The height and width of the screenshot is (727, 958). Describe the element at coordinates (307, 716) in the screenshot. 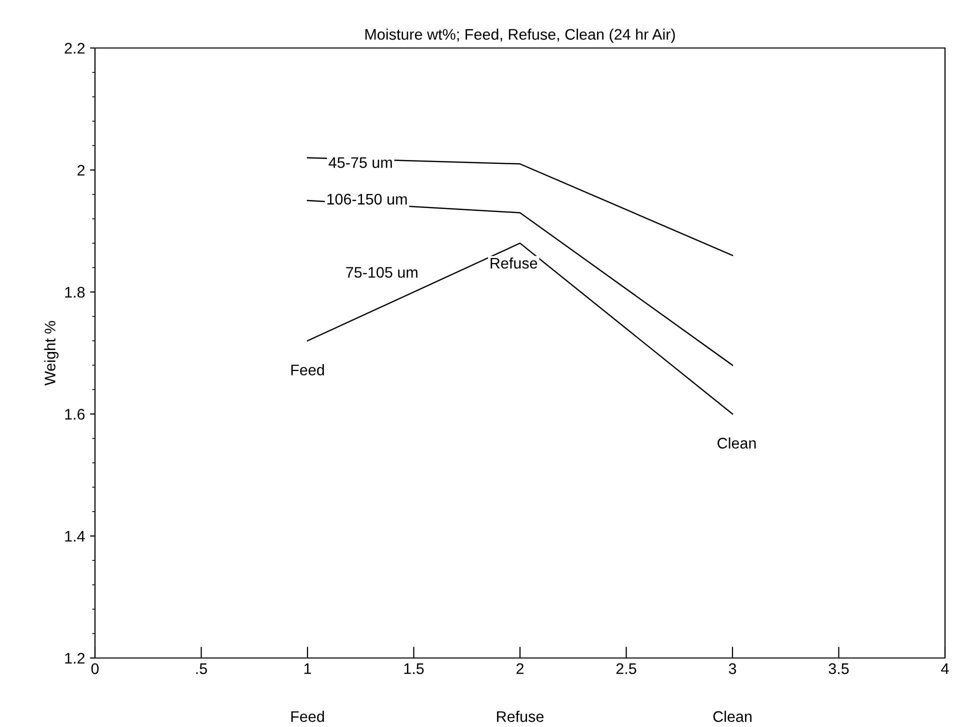

I see `text: Feed` at that location.